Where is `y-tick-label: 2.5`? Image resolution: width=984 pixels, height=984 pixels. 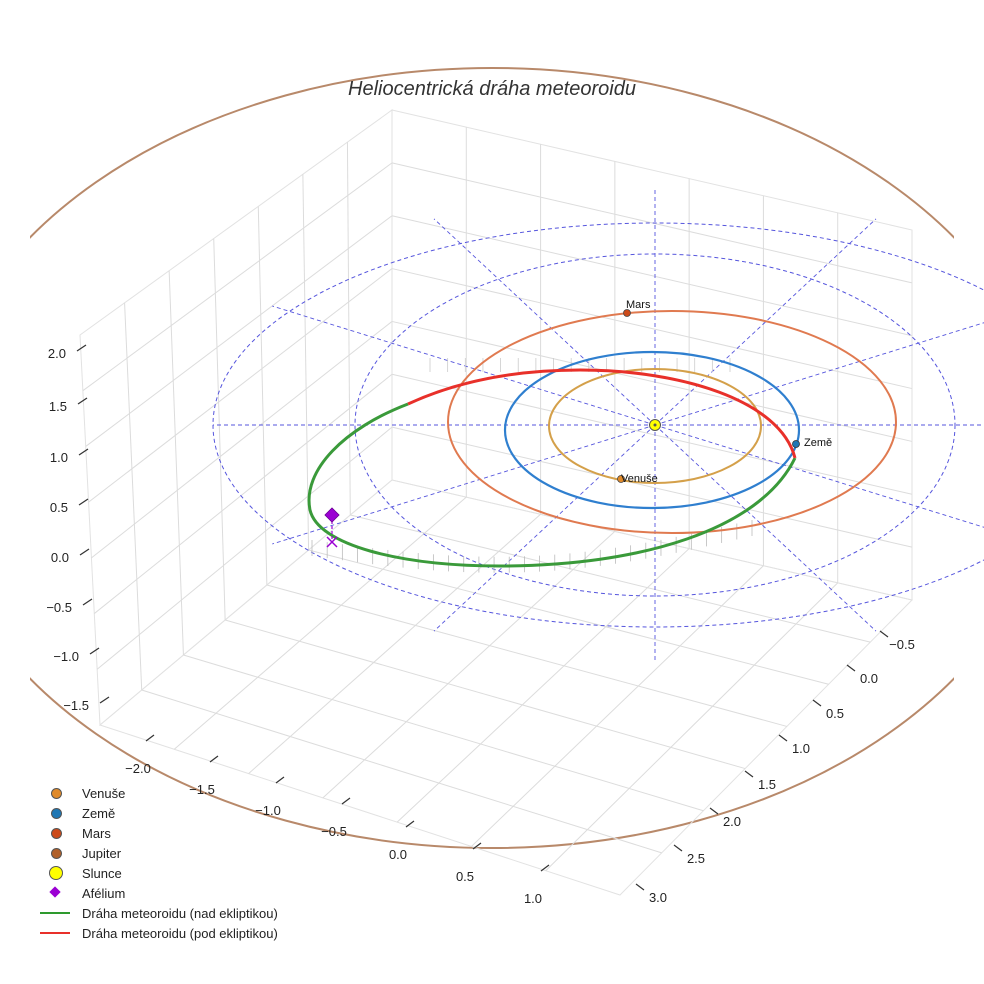 y-tick-label: 2.5 is located at coordinates (696, 858).